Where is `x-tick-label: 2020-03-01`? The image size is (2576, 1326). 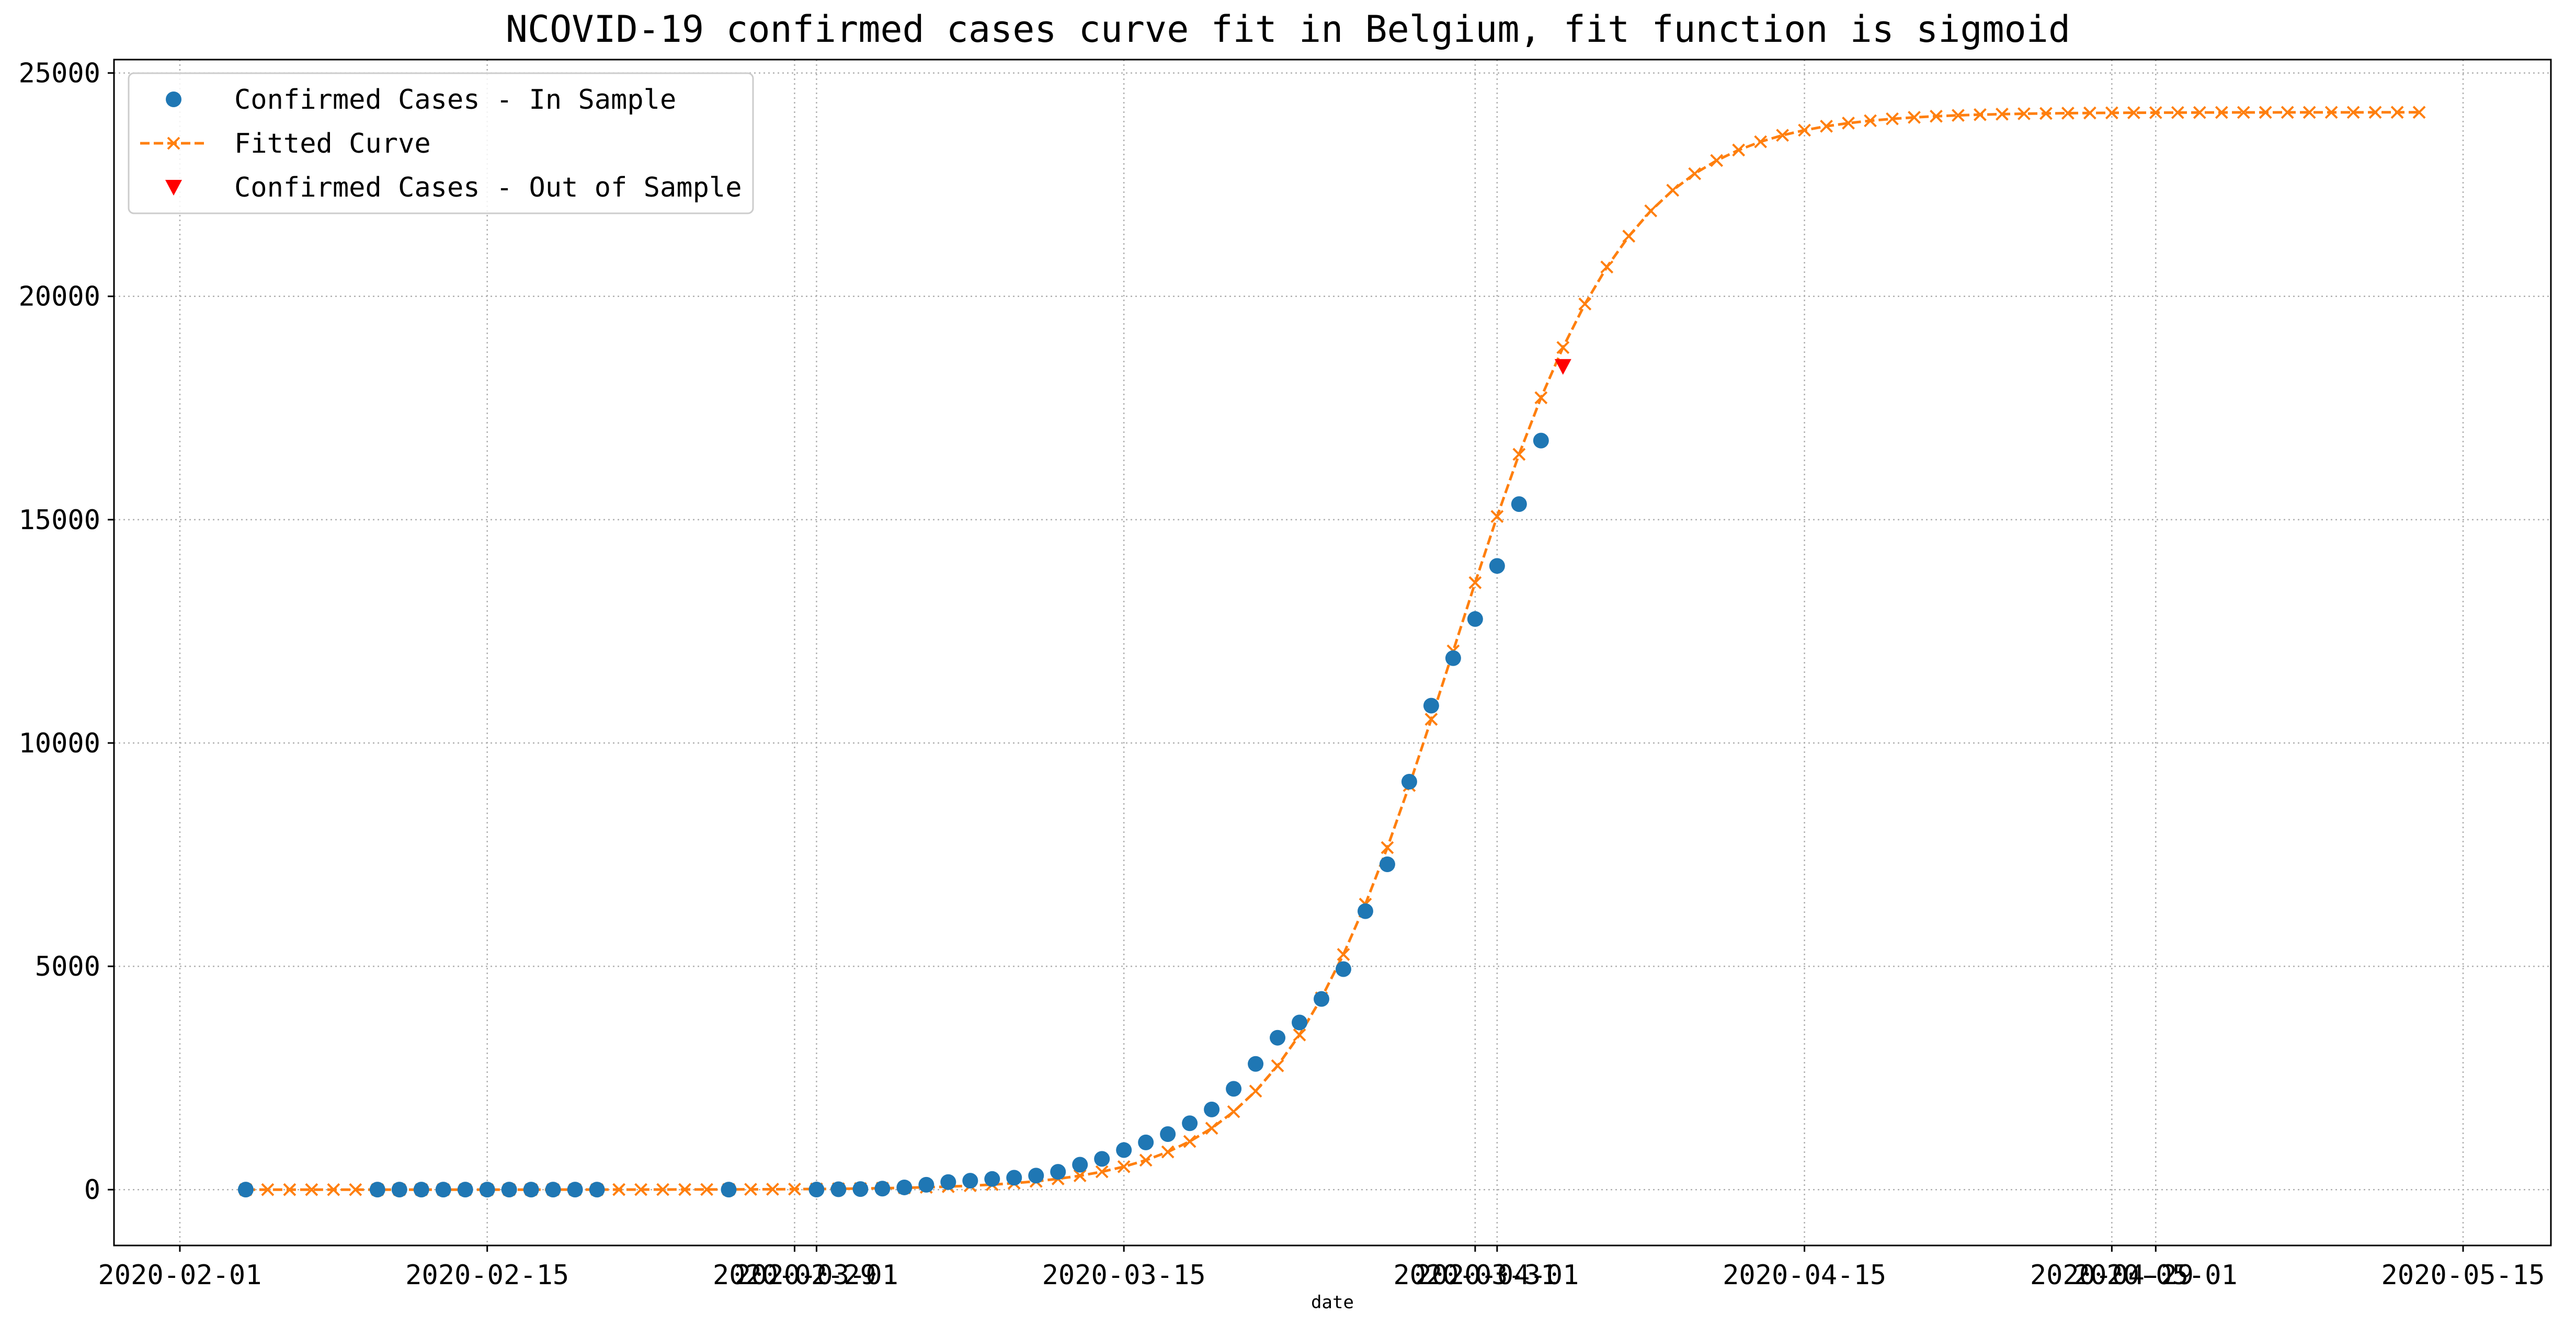
x-tick-label: 2020-03-01 is located at coordinates (817, 1275).